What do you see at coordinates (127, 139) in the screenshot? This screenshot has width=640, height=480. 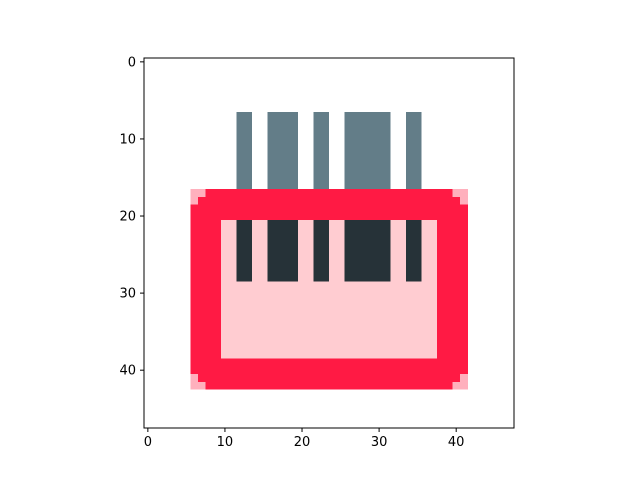 I see `y-tick-label: 10` at bounding box center [127, 139].